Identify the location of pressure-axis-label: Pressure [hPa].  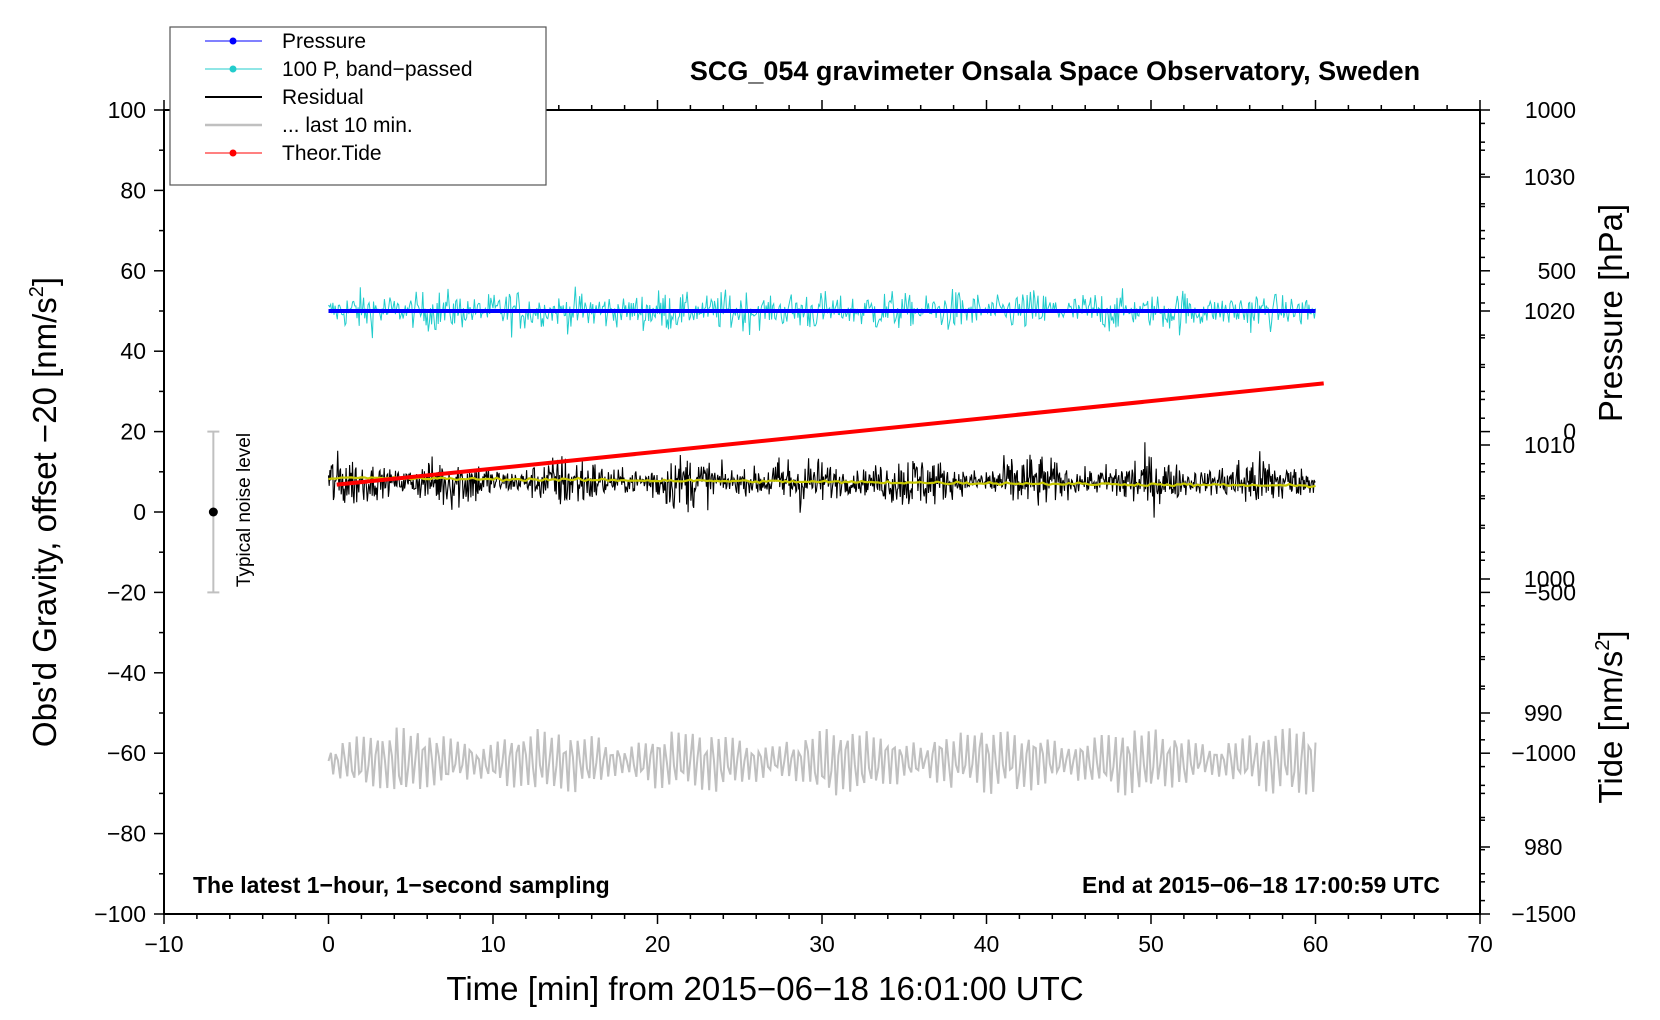
(1610, 313).